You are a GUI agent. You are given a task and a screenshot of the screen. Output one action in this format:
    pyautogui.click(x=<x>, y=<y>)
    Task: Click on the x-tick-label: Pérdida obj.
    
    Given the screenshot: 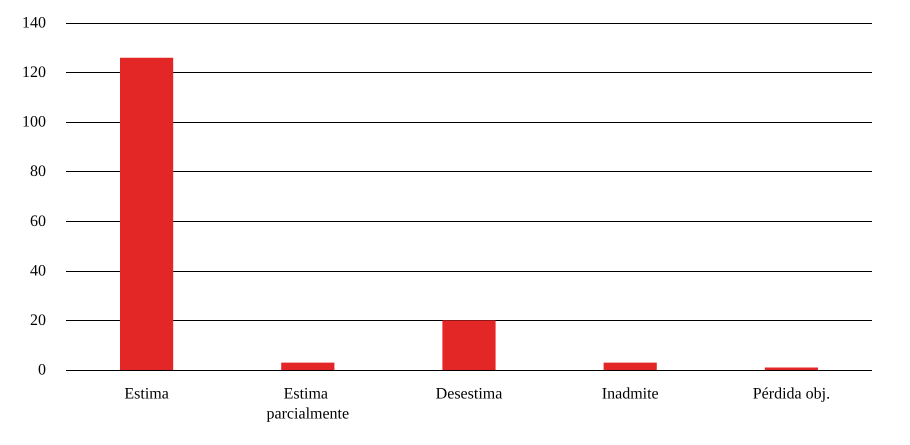 What is the action you would take?
    pyautogui.click(x=791, y=394)
    